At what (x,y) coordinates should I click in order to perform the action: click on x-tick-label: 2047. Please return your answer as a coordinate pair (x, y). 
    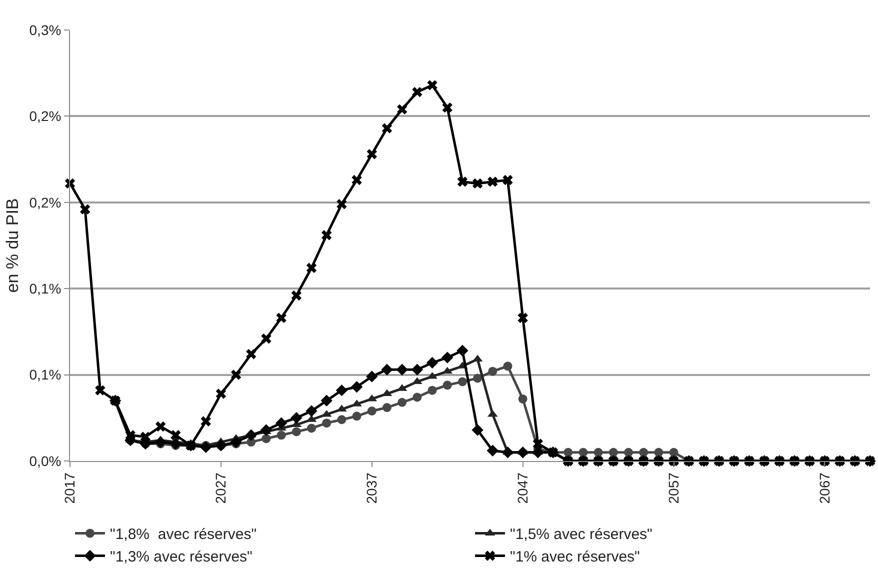
    Looking at the image, I should click on (522, 488).